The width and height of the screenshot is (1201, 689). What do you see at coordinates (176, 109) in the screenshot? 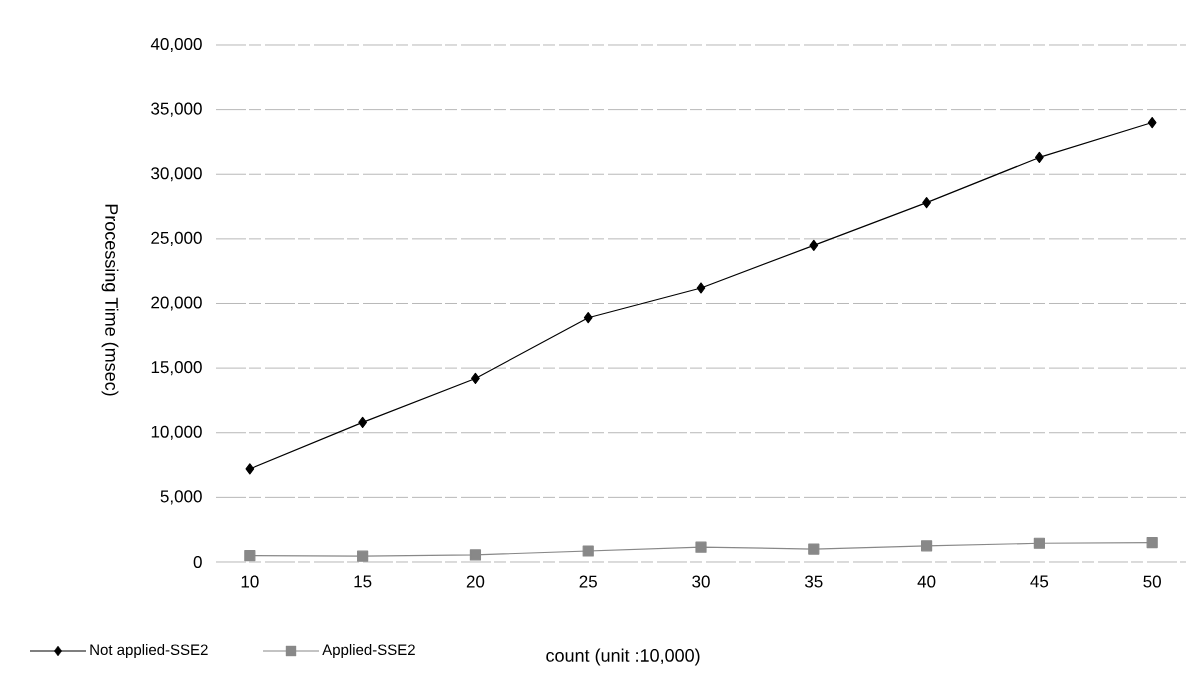
I see `y-tick-label: 35,000` at bounding box center [176, 109].